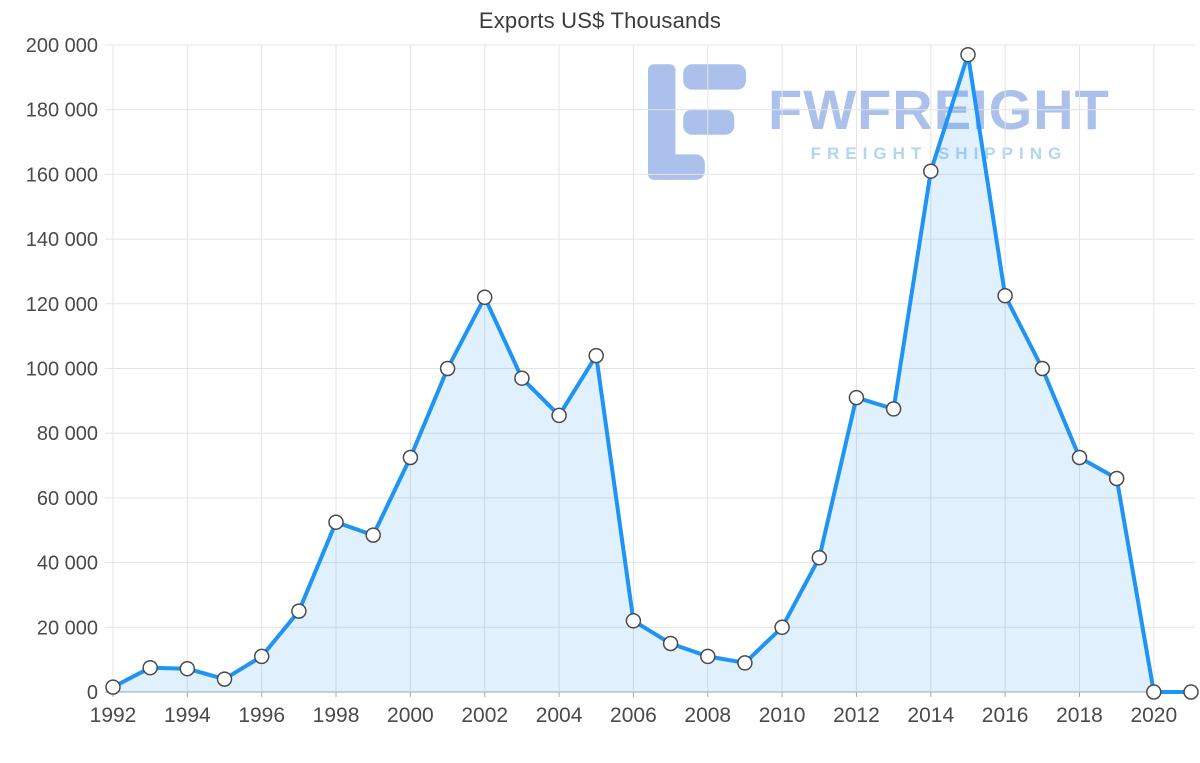  What do you see at coordinates (336, 715) in the screenshot?
I see `x-tick-label: 1998` at bounding box center [336, 715].